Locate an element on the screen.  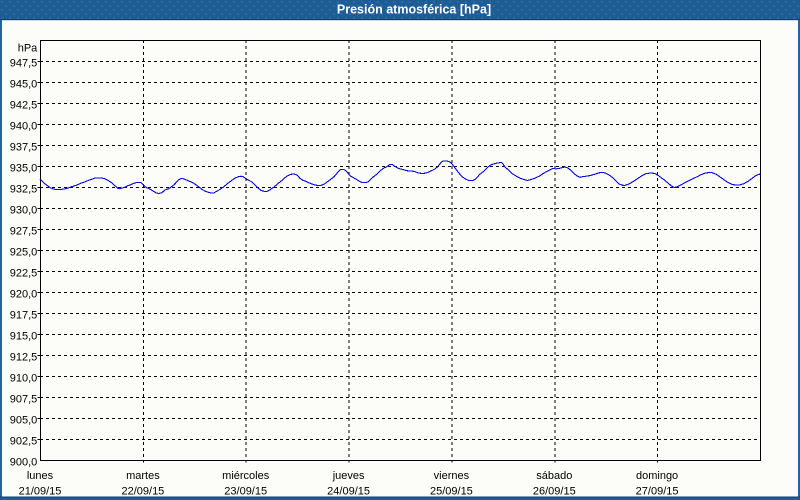
svg-text: 947,5 is located at coordinates (24, 64).